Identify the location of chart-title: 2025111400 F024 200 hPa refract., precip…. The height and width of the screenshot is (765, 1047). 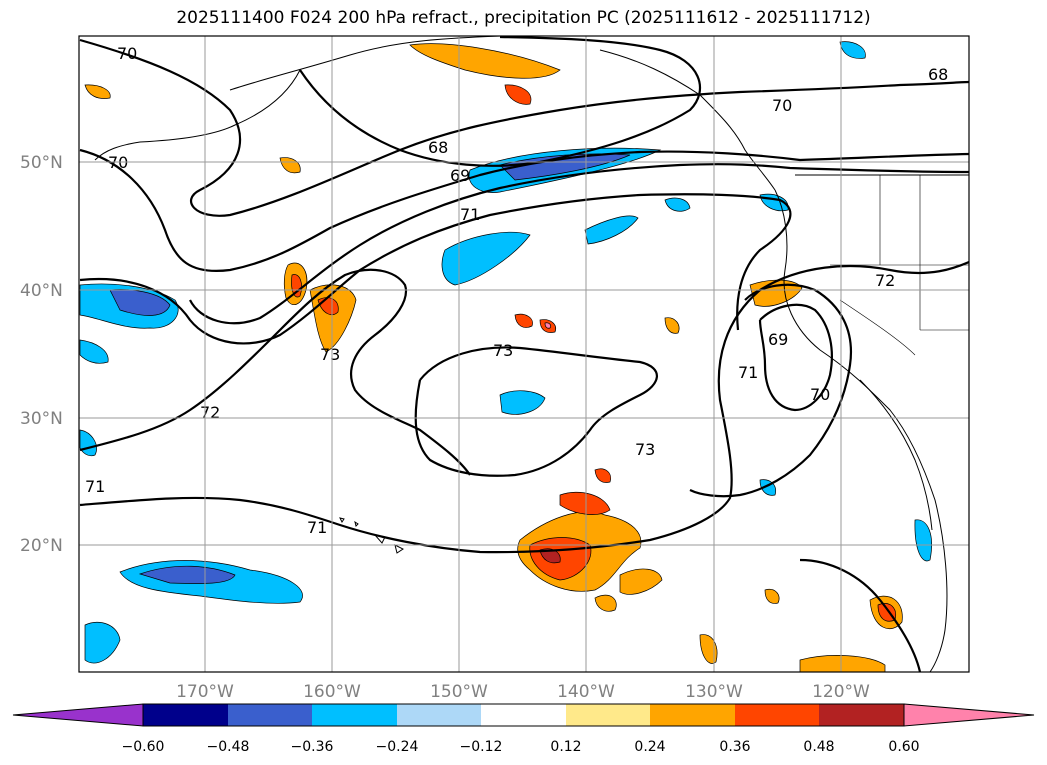
(523, 18).